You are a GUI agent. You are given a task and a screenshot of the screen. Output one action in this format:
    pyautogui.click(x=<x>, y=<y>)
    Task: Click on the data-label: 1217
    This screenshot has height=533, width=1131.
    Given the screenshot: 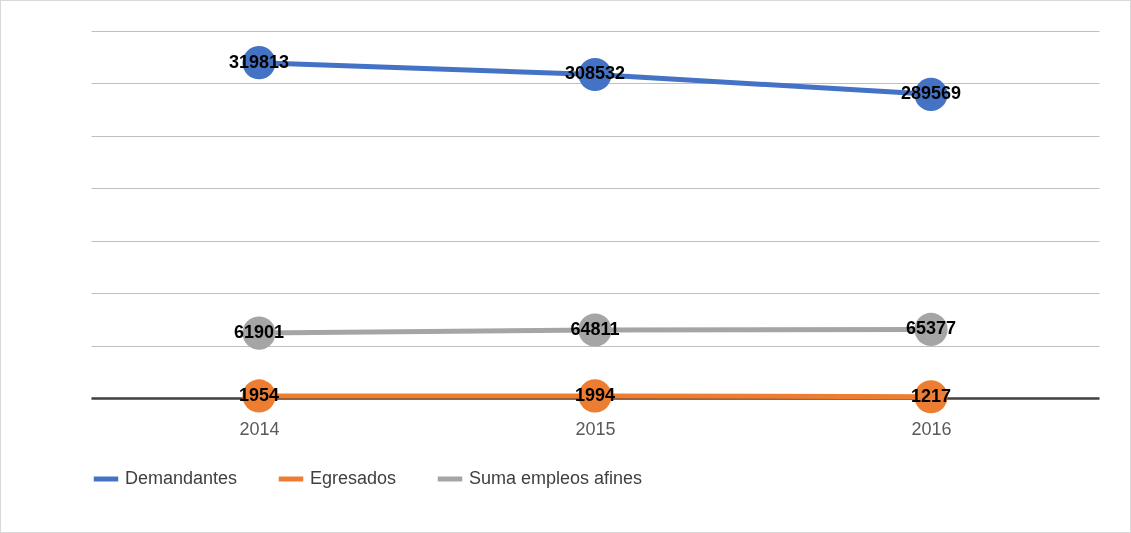 What is the action you would take?
    pyautogui.click(x=931, y=395)
    